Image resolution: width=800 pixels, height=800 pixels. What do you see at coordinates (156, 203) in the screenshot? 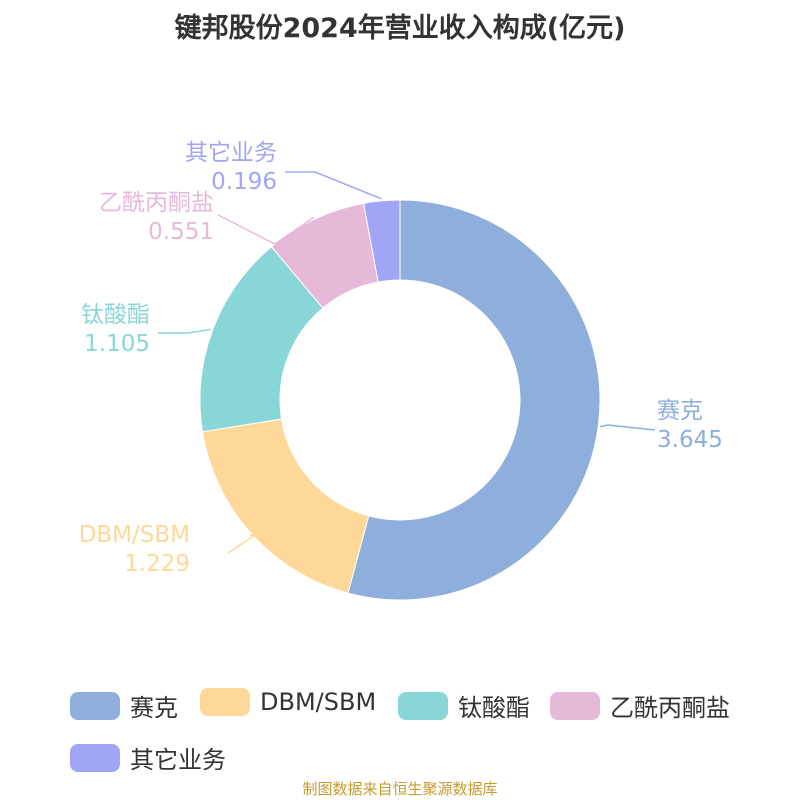
I see `slice-category-label: 乙酰丙酮盐` at bounding box center [156, 203].